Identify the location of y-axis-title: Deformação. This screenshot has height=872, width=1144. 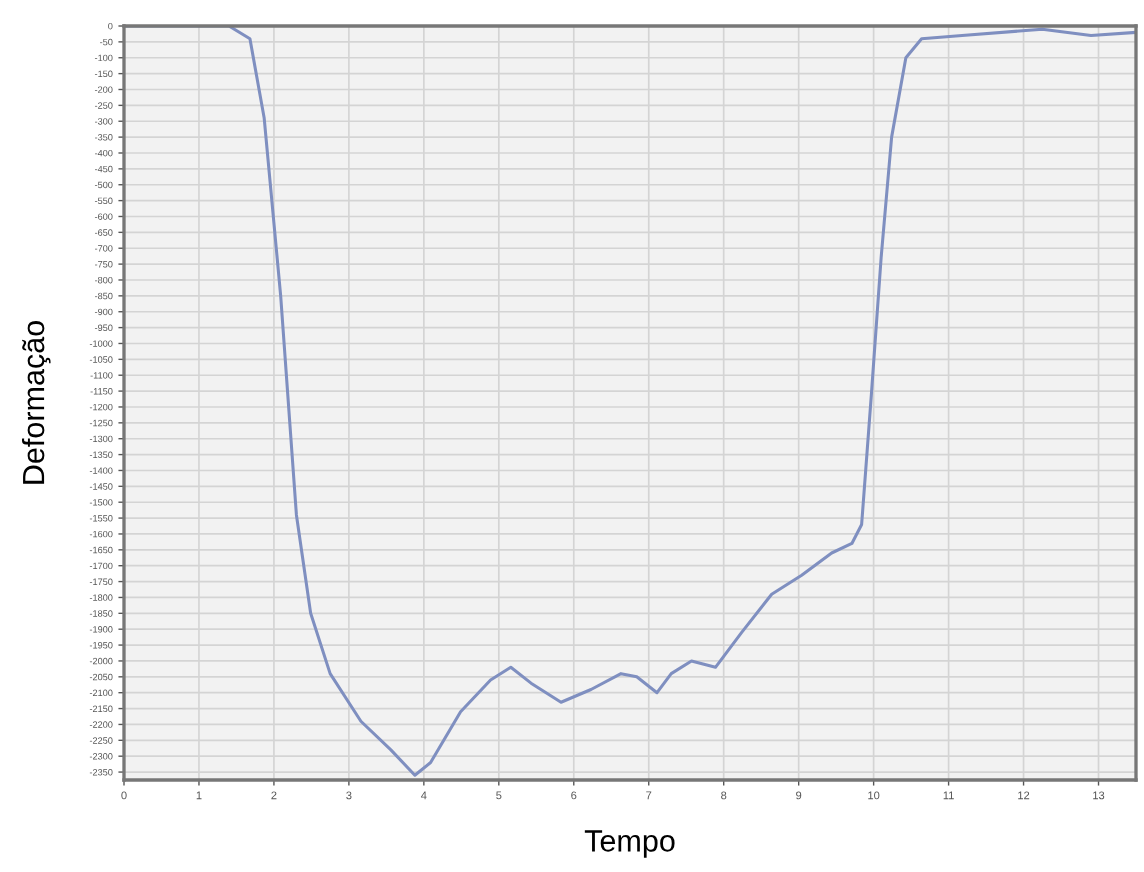
(36, 402).